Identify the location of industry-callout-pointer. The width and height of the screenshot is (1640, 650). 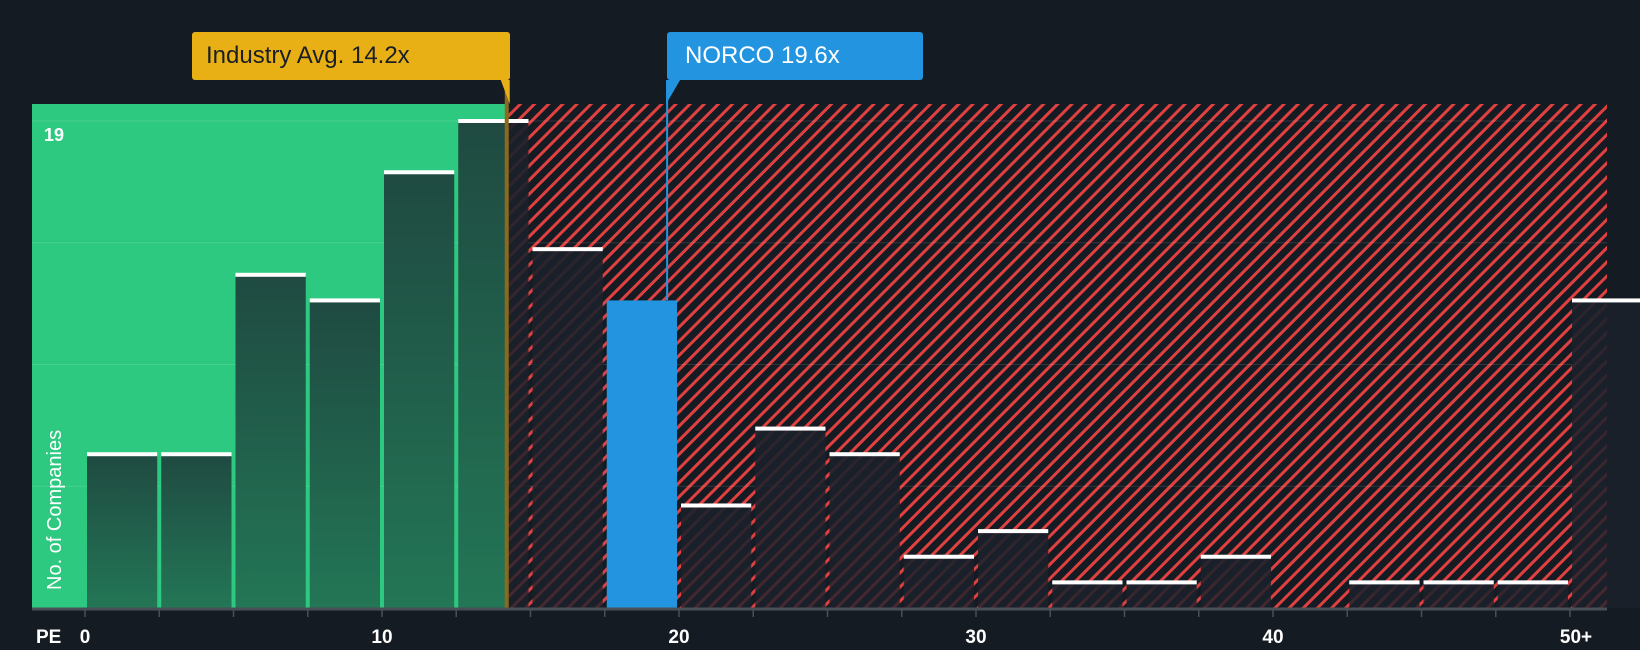
(505, 92).